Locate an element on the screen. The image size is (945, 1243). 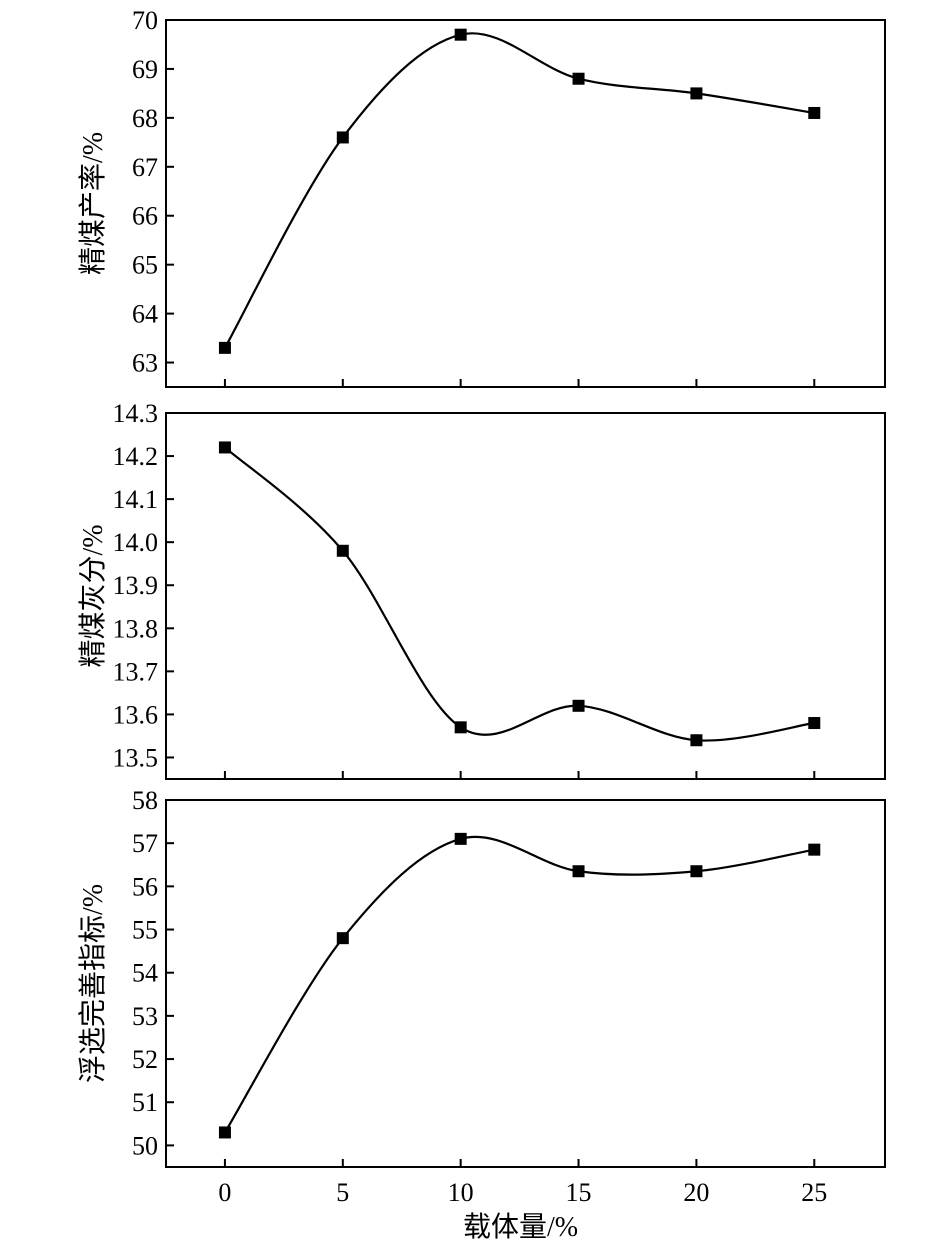
y-tick-label: 13.8 is located at coordinates (136, 628).